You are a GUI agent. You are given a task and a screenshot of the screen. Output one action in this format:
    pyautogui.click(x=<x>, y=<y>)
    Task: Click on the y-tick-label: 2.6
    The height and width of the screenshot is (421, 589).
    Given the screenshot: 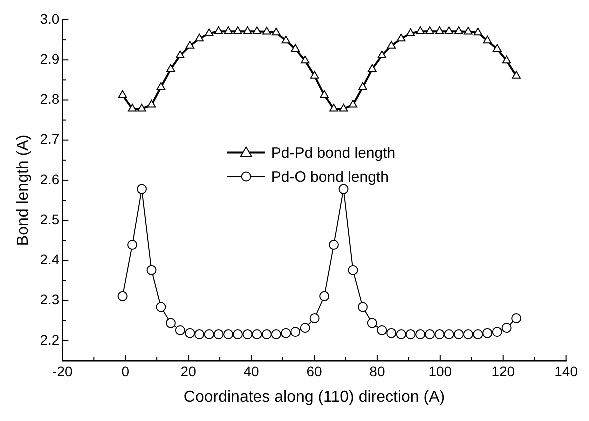 What is the action you would take?
    pyautogui.click(x=50, y=179)
    